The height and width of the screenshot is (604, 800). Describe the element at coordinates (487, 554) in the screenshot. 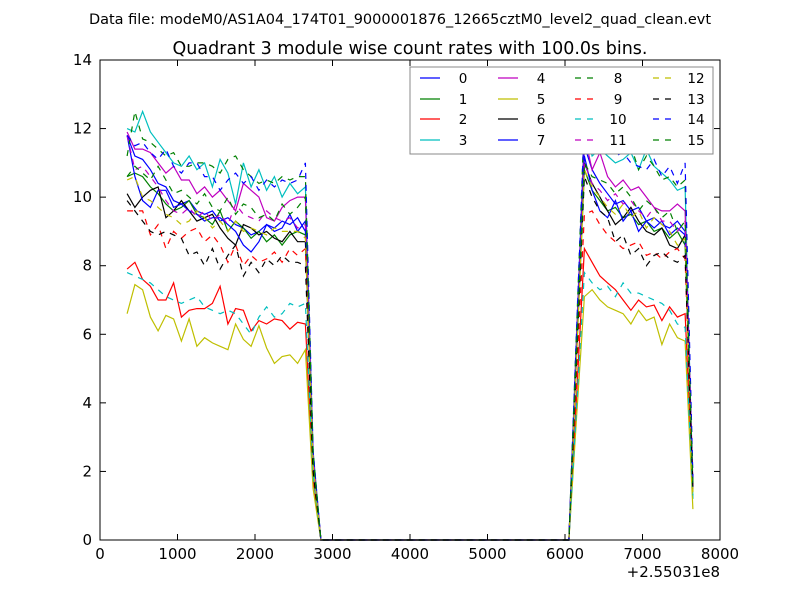

I see `x-tick-label: 5000` at that location.